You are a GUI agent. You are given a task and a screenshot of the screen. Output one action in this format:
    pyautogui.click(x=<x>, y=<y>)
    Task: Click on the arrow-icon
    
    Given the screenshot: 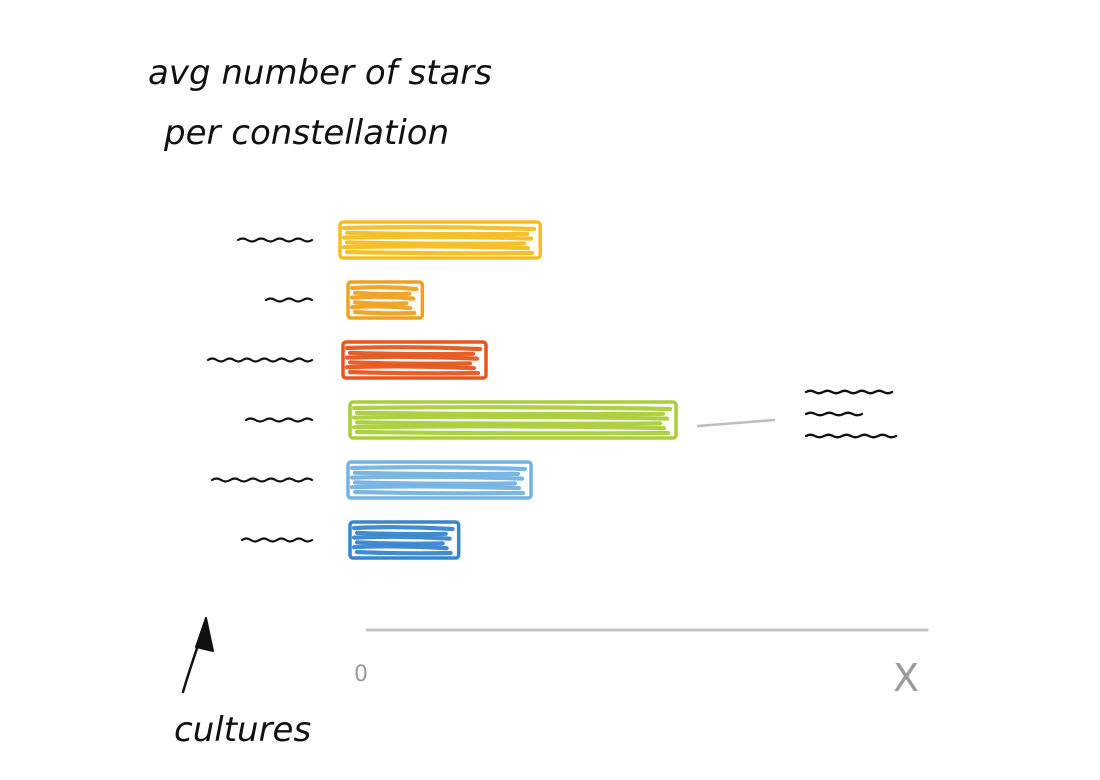 What is the action you would take?
    pyautogui.click(x=197, y=655)
    